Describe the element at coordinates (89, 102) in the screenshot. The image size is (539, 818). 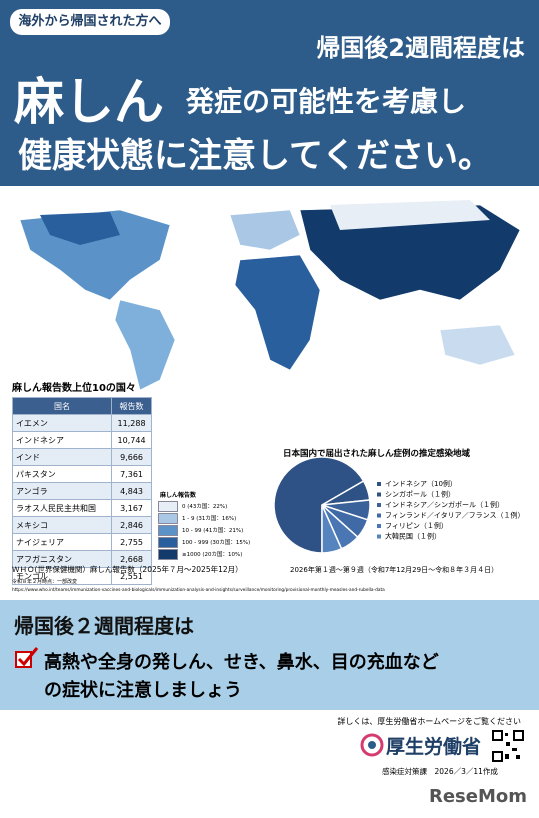
I see `headline-big: 麻しん` at that location.